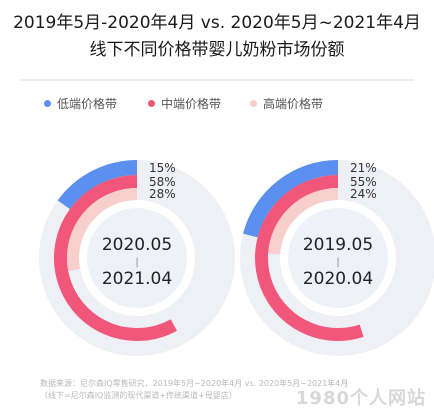 Image resolution: width=434 pixels, height=420 pixels. Describe the element at coordinates (363, 194) in the screenshot. I see `value-label-high: 24%` at that location.